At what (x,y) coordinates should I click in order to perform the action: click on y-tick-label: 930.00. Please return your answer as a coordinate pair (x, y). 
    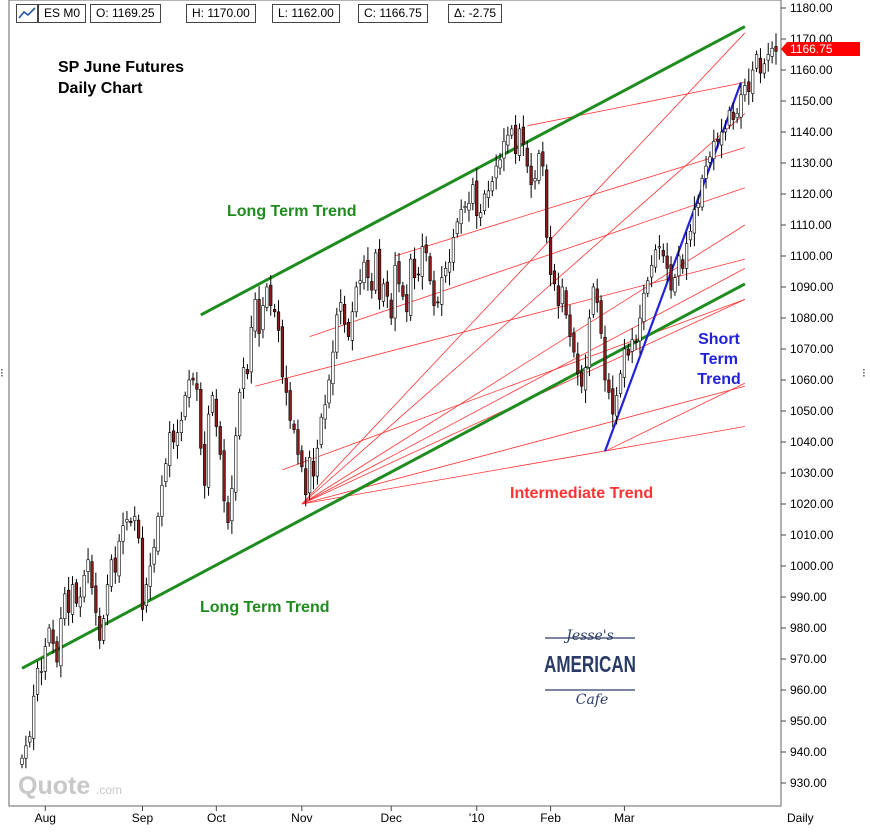
    Looking at the image, I should click on (808, 783).